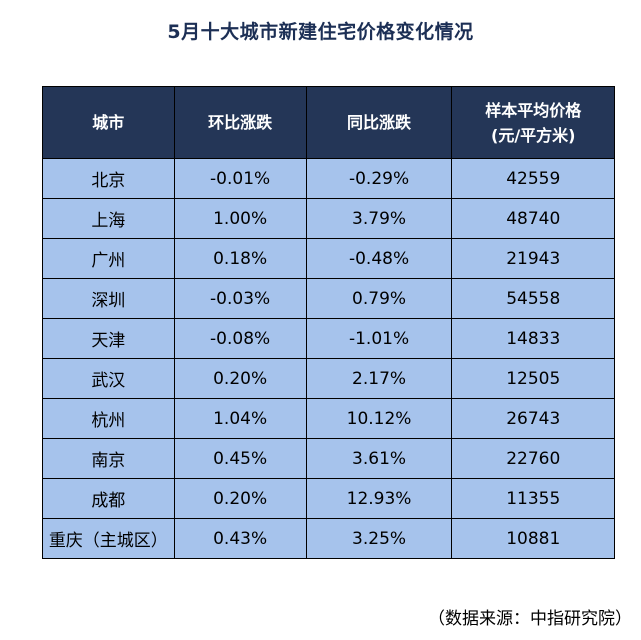  Describe the element at coordinates (108, 418) in the screenshot. I see `cell-city: 杭州` at that location.